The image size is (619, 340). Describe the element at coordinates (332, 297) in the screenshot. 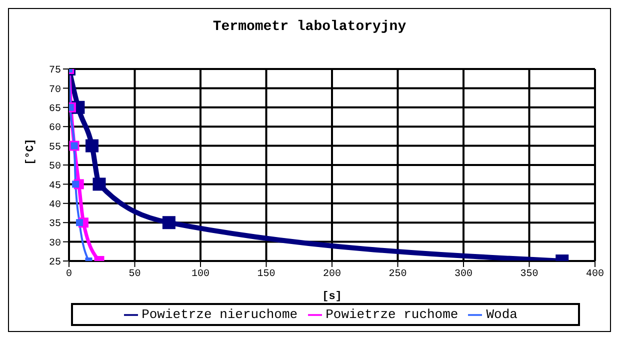

I see `x-axis-title: [s]` at that location.